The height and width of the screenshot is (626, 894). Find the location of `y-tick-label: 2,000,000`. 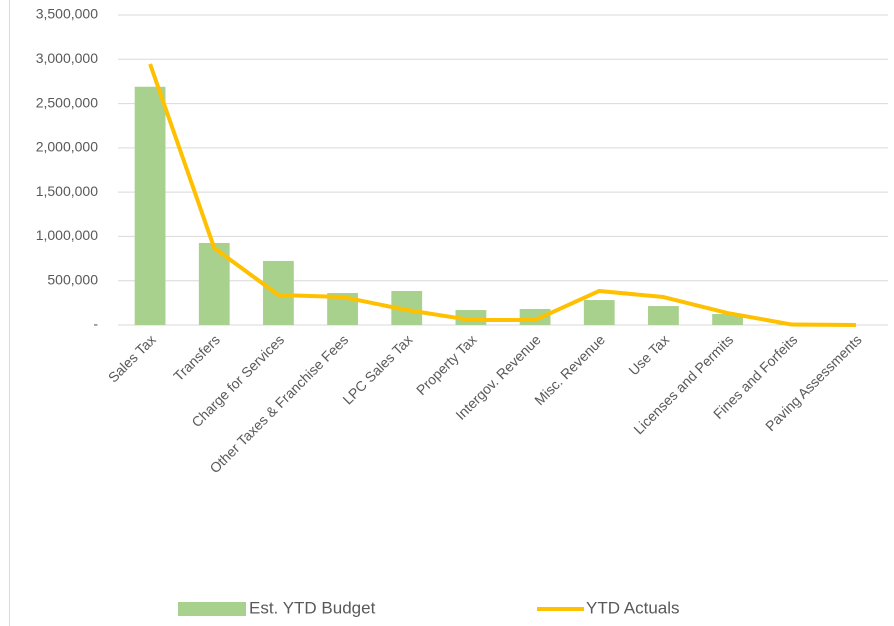

y-tick-label: 2,000,000 is located at coordinates (67, 147).